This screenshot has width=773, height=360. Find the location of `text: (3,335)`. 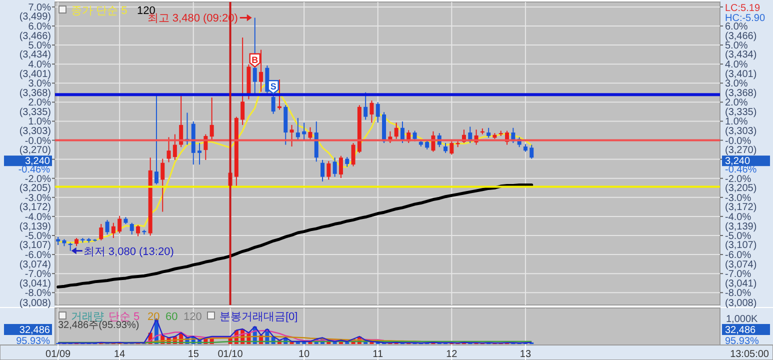

text: (3,335) is located at coordinates (741, 112).